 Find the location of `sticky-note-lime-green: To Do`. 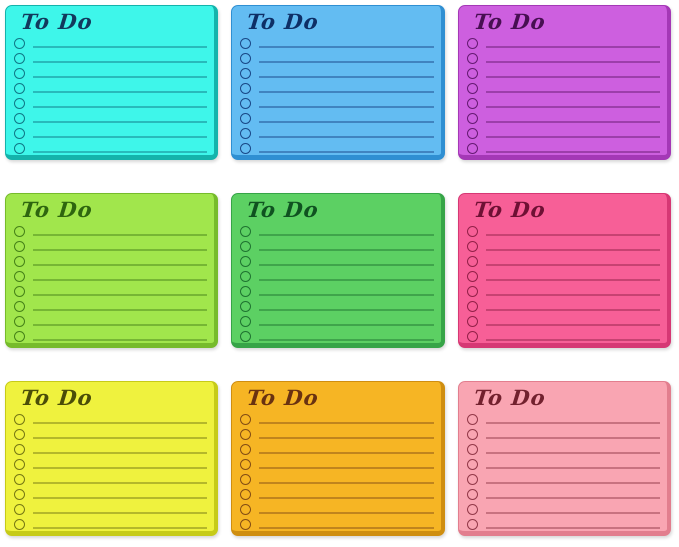

sticky-note-lime-green: To Do is located at coordinates (112, 270).